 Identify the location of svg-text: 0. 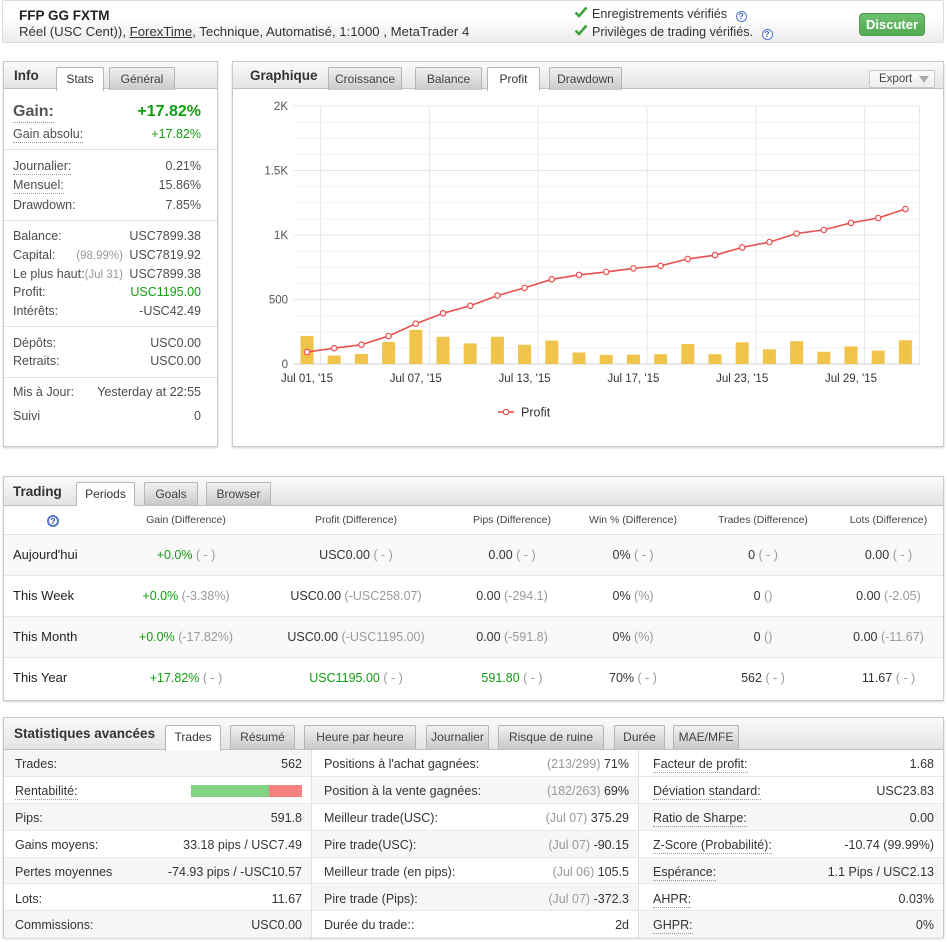
(285, 365).